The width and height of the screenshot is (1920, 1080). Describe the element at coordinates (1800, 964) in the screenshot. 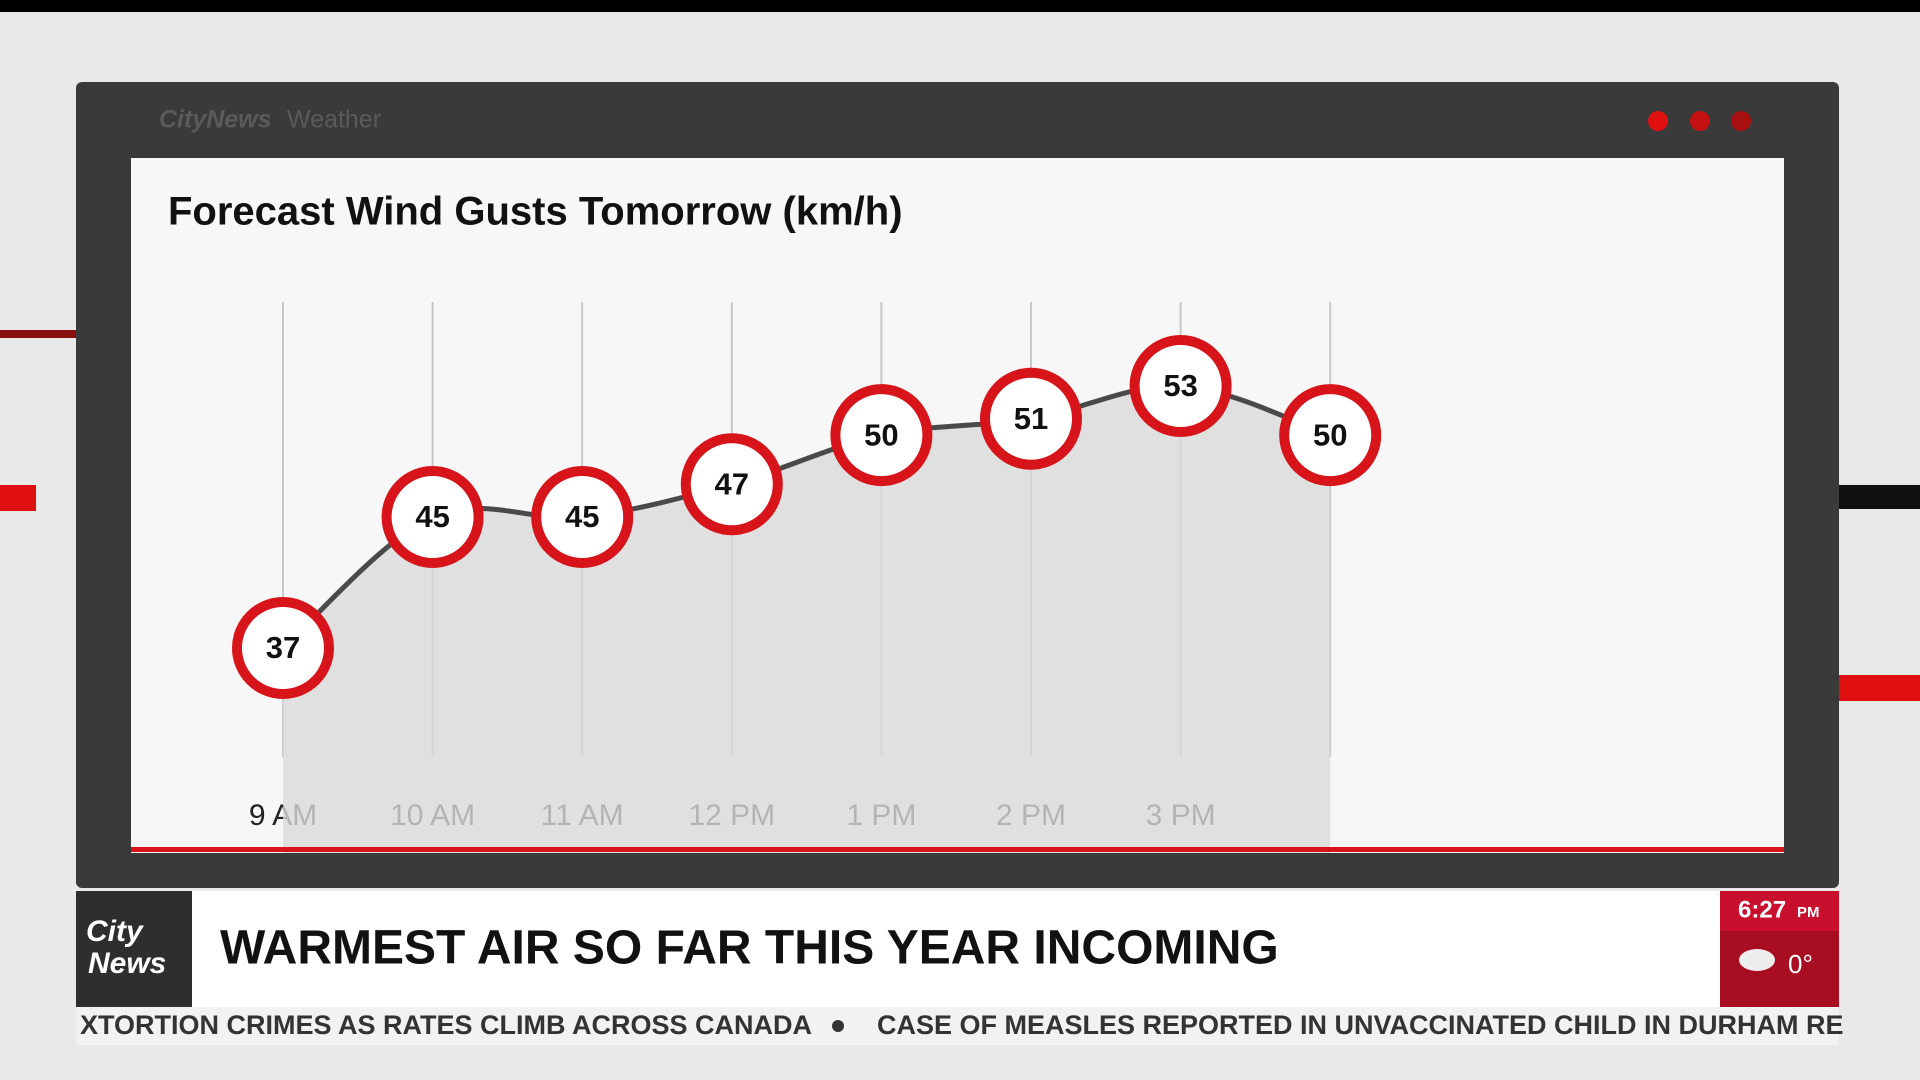

I see `temperature: 0°` at that location.